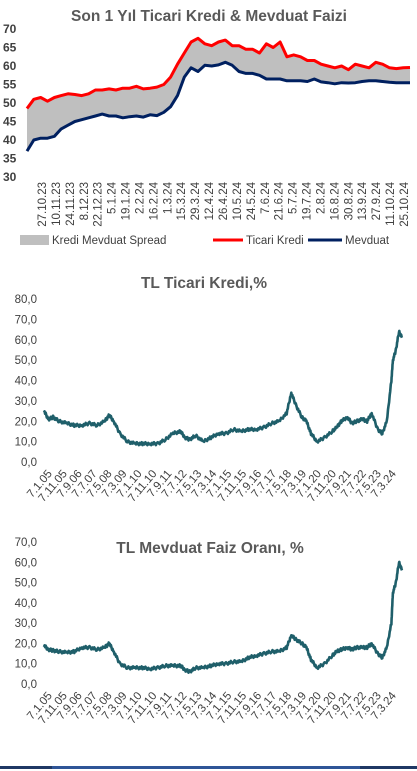 This screenshot has width=417, height=771. What do you see at coordinates (127, 200) in the screenshot?
I see `x-tick-label: 19.1.24` at bounding box center [127, 200].